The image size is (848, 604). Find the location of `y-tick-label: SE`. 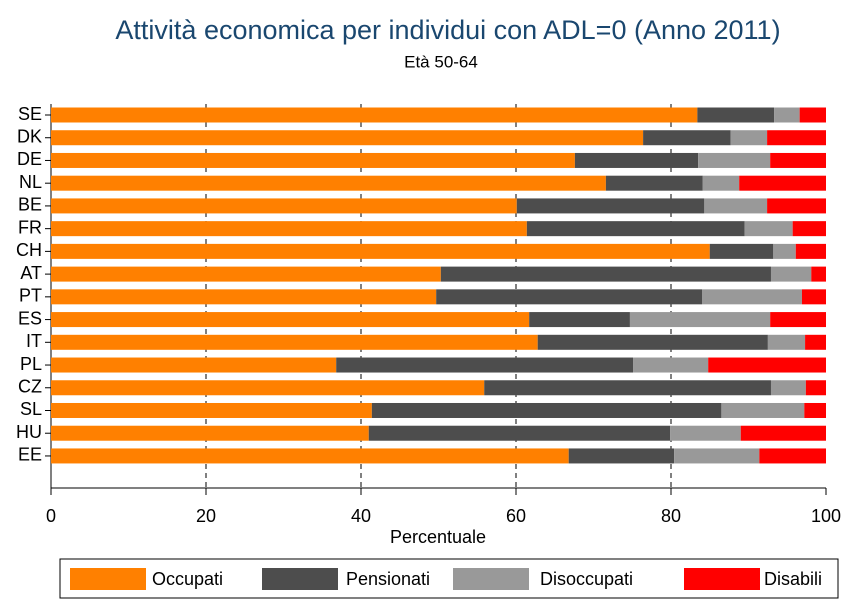

y-tick-label: SE is located at coordinates (30, 114).